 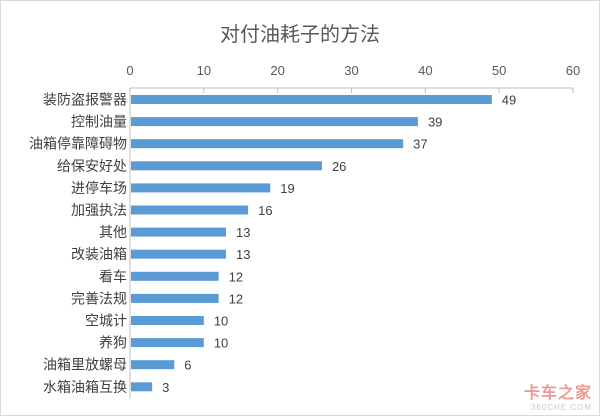 What do you see at coordinates (425, 70) in the screenshot?
I see `x-tick-label: 40` at bounding box center [425, 70].